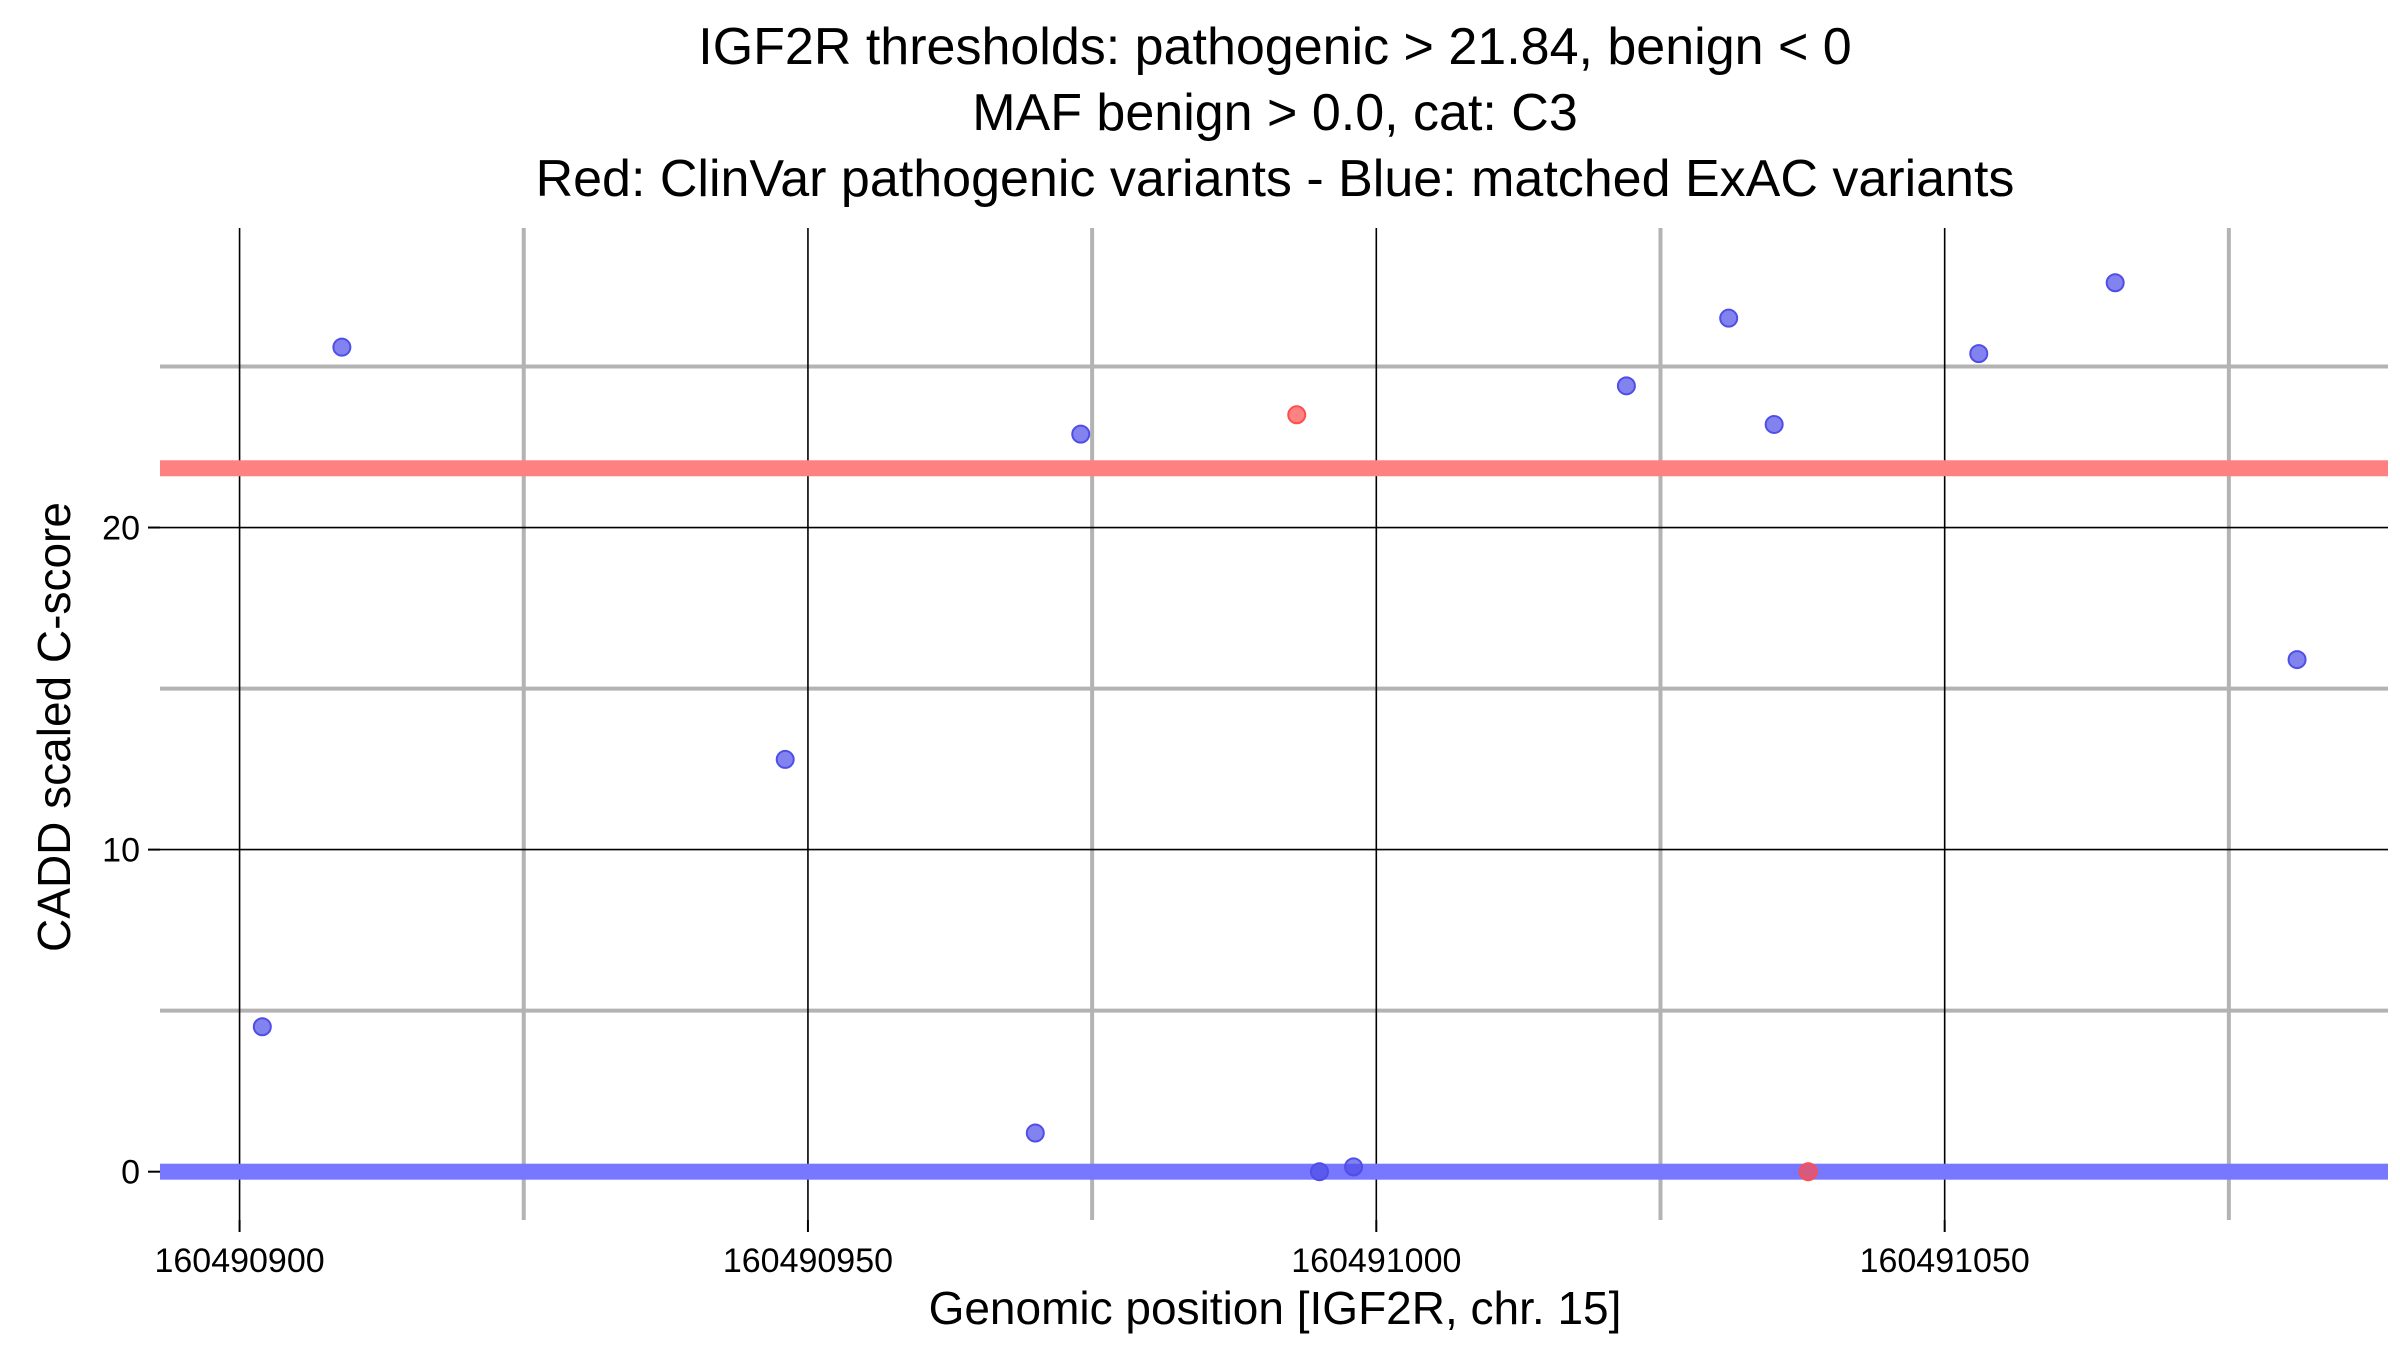 The image size is (2400, 1350). What do you see at coordinates (1945, 1261) in the screenshot?
I see `x-tick-label: 160491050` at bounding box center [1945, 1261].